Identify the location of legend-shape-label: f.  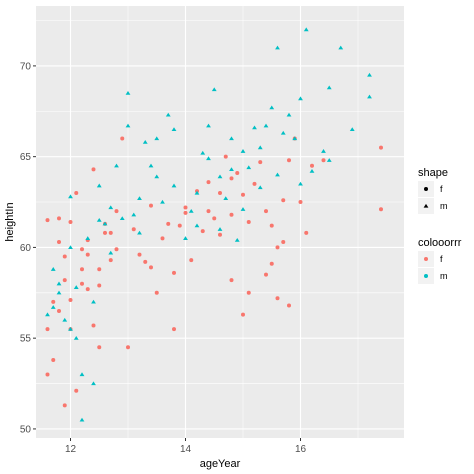
(441, 189).